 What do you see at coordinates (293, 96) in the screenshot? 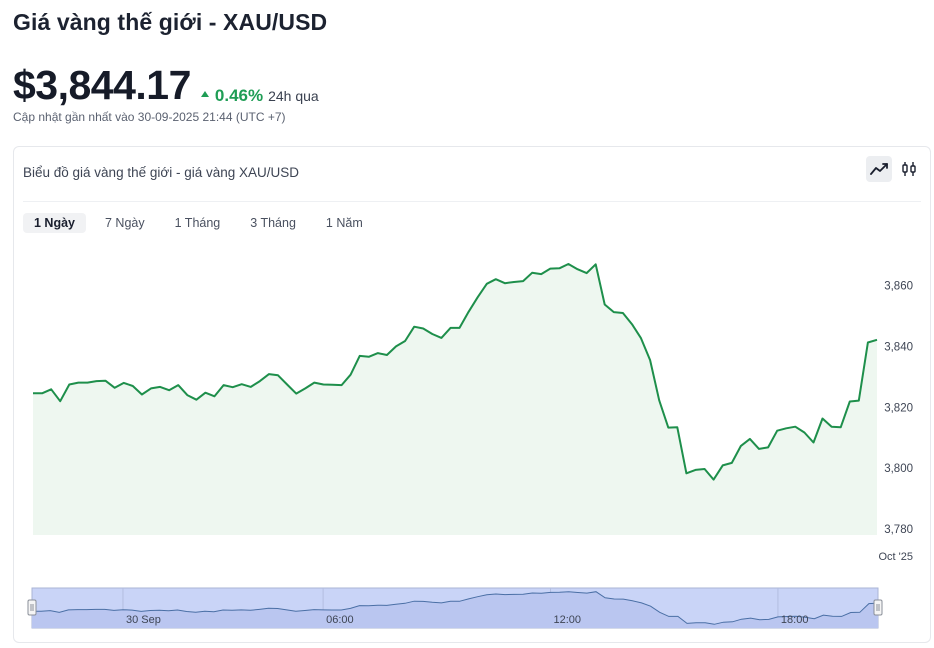
I see `change-period: 24h qua` at bounding box center [293, 96].